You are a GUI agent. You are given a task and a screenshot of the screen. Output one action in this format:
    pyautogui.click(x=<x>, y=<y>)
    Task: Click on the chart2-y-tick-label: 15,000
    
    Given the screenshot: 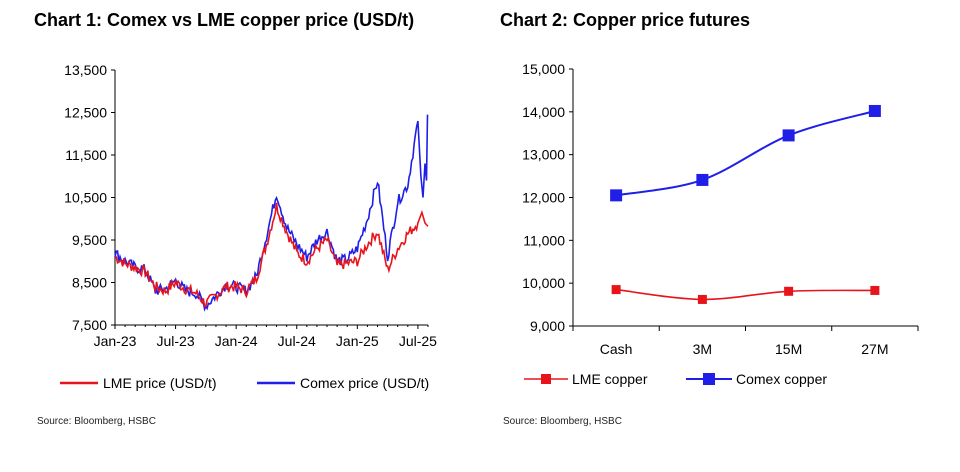 What is the action you would take?
    pyautogui.click(x=543, y=69)
    